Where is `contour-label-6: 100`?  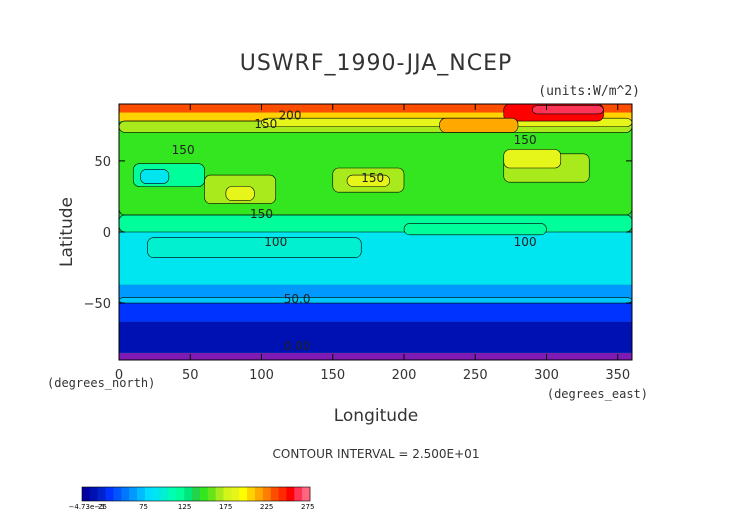
contour-label-6: 100 is located at coordinates (275, 242).